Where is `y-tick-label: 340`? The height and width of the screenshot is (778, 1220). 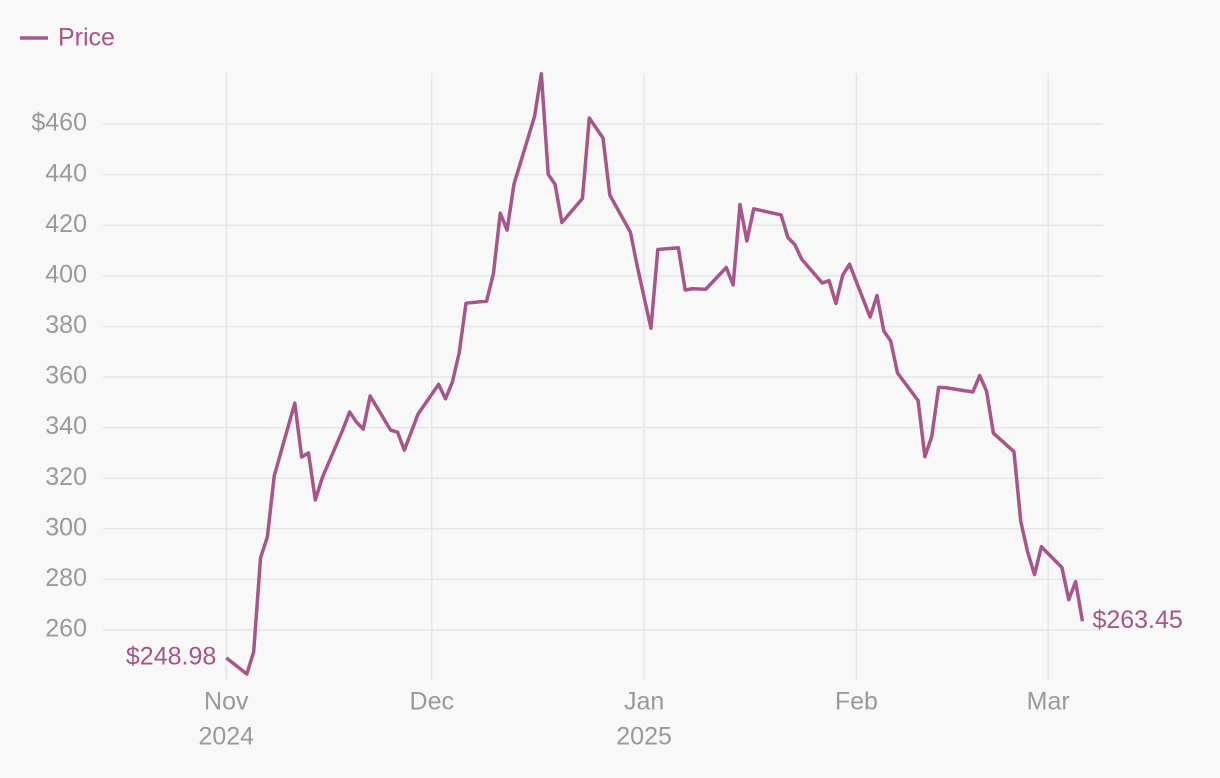 y-tick-label: 340 is located at coordinates (66, 426).